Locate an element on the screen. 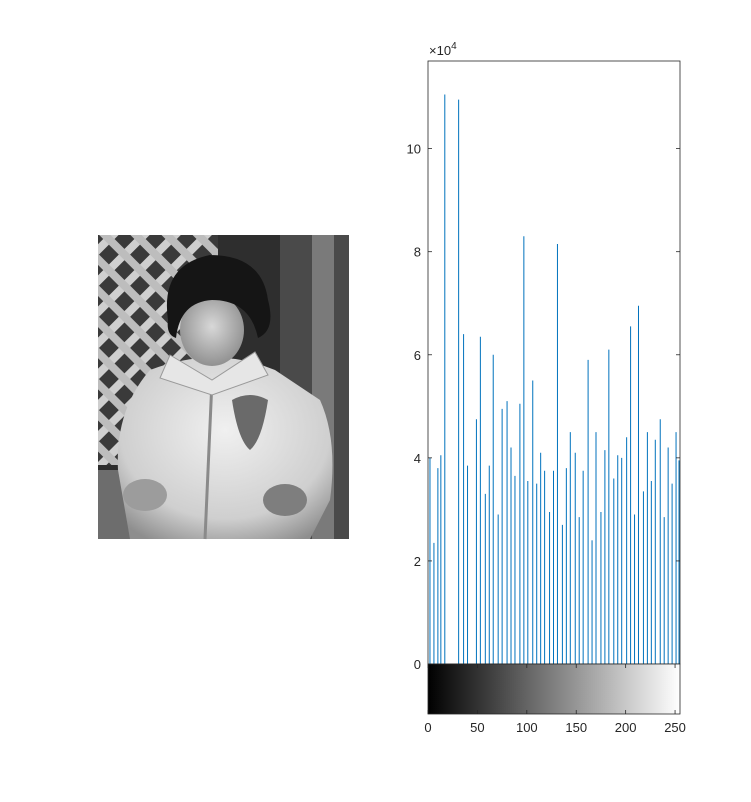 This screenshot has width=751, height=802. y-exponent-label: ×10⁴ is located at coordinates (443, 49).